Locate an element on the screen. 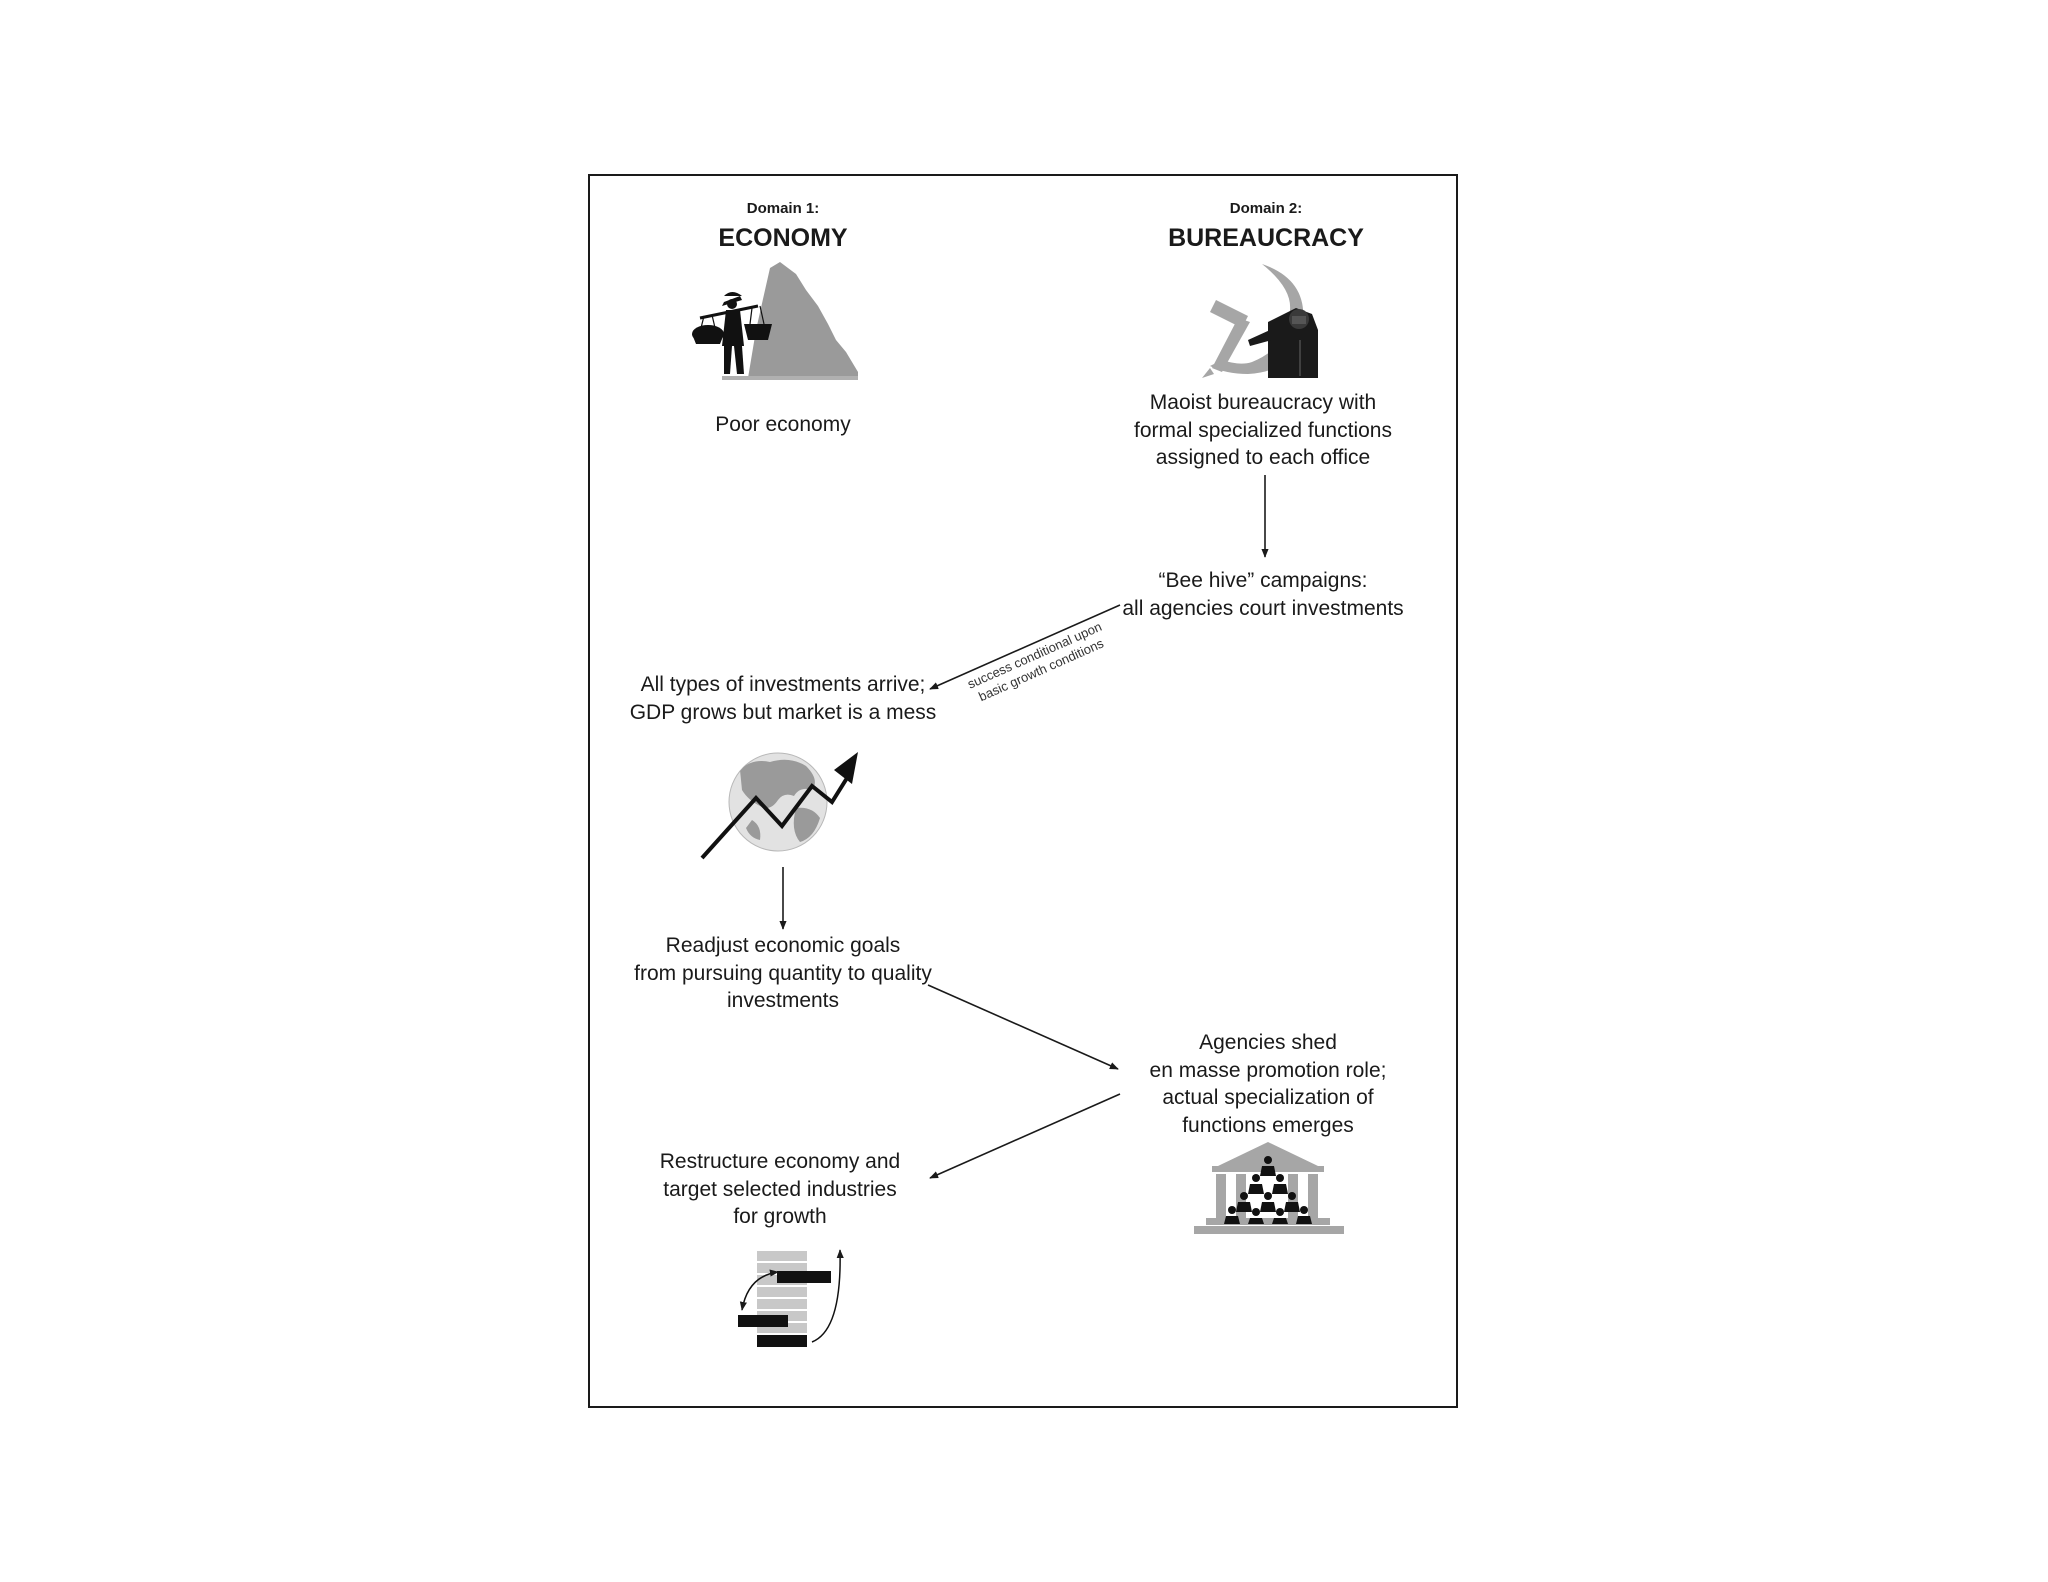  domain1-title: ECONOMY is located at coordinates (783, 238).